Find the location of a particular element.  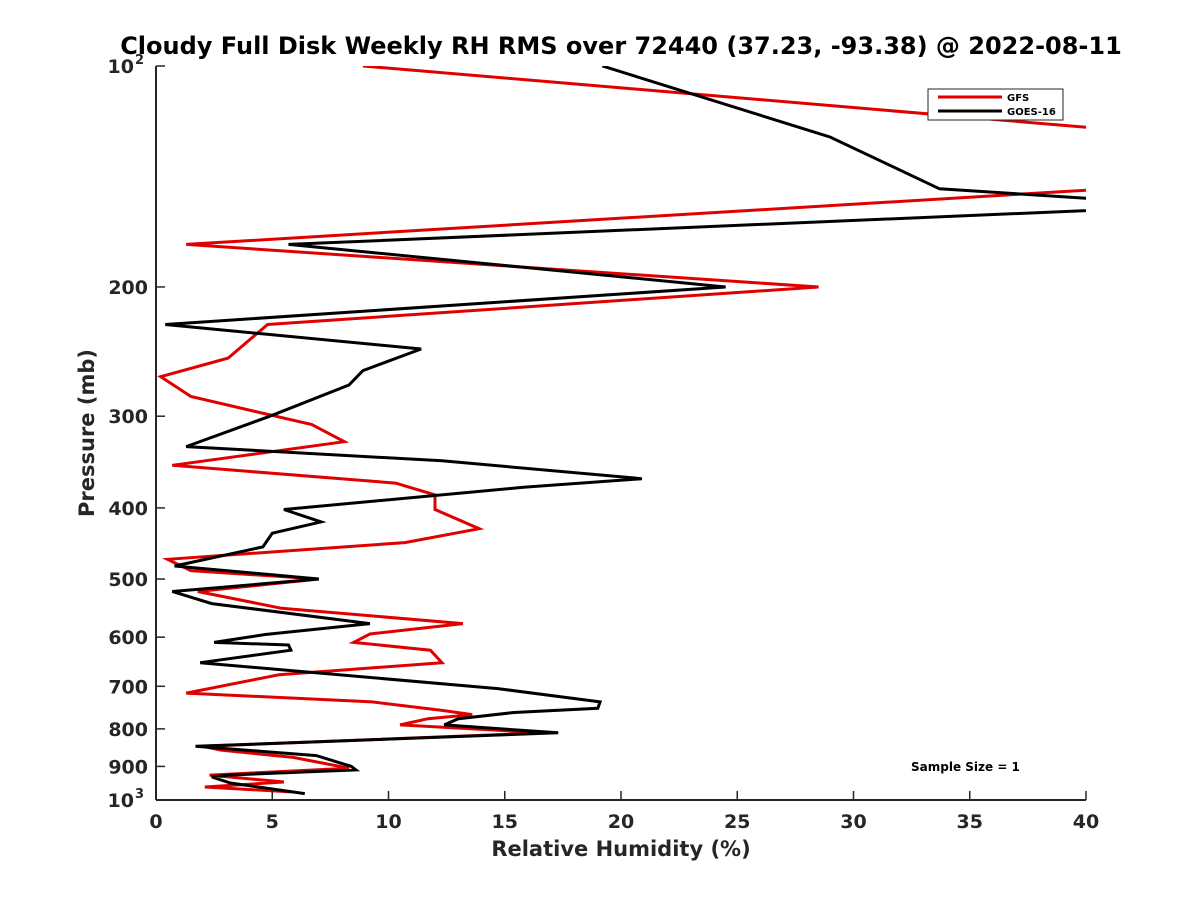

x-tick-label: 30 is located at coordinates (853, 822).